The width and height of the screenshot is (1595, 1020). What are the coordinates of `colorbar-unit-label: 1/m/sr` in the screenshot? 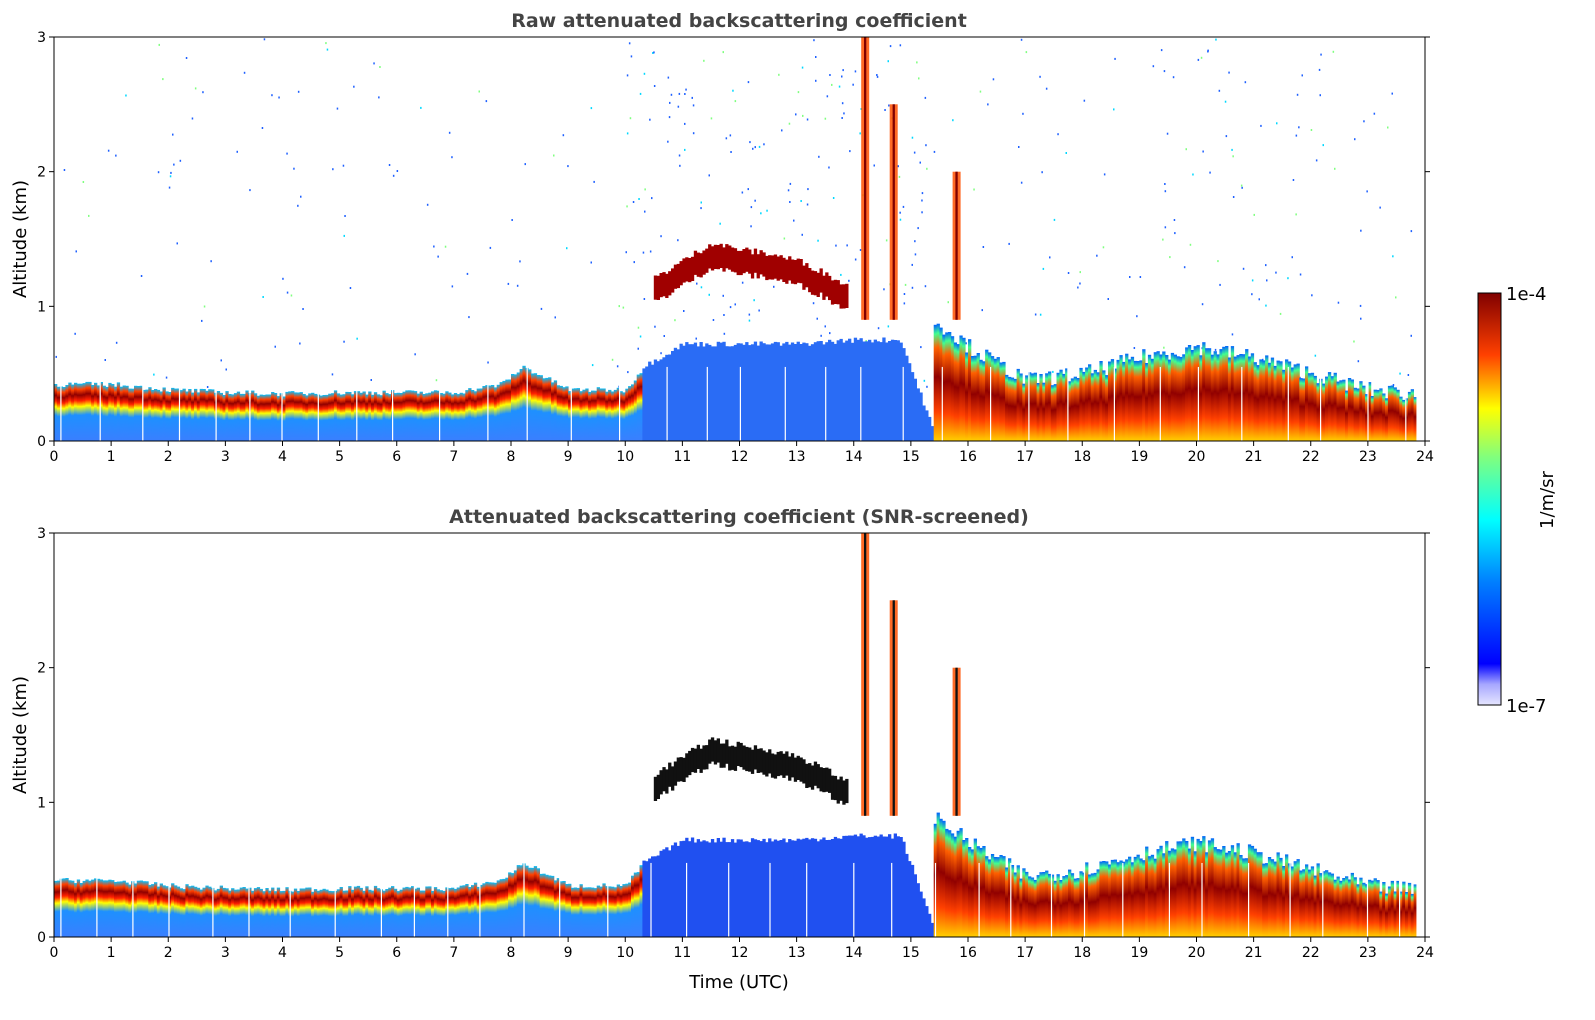 It's located at (1547, 499).